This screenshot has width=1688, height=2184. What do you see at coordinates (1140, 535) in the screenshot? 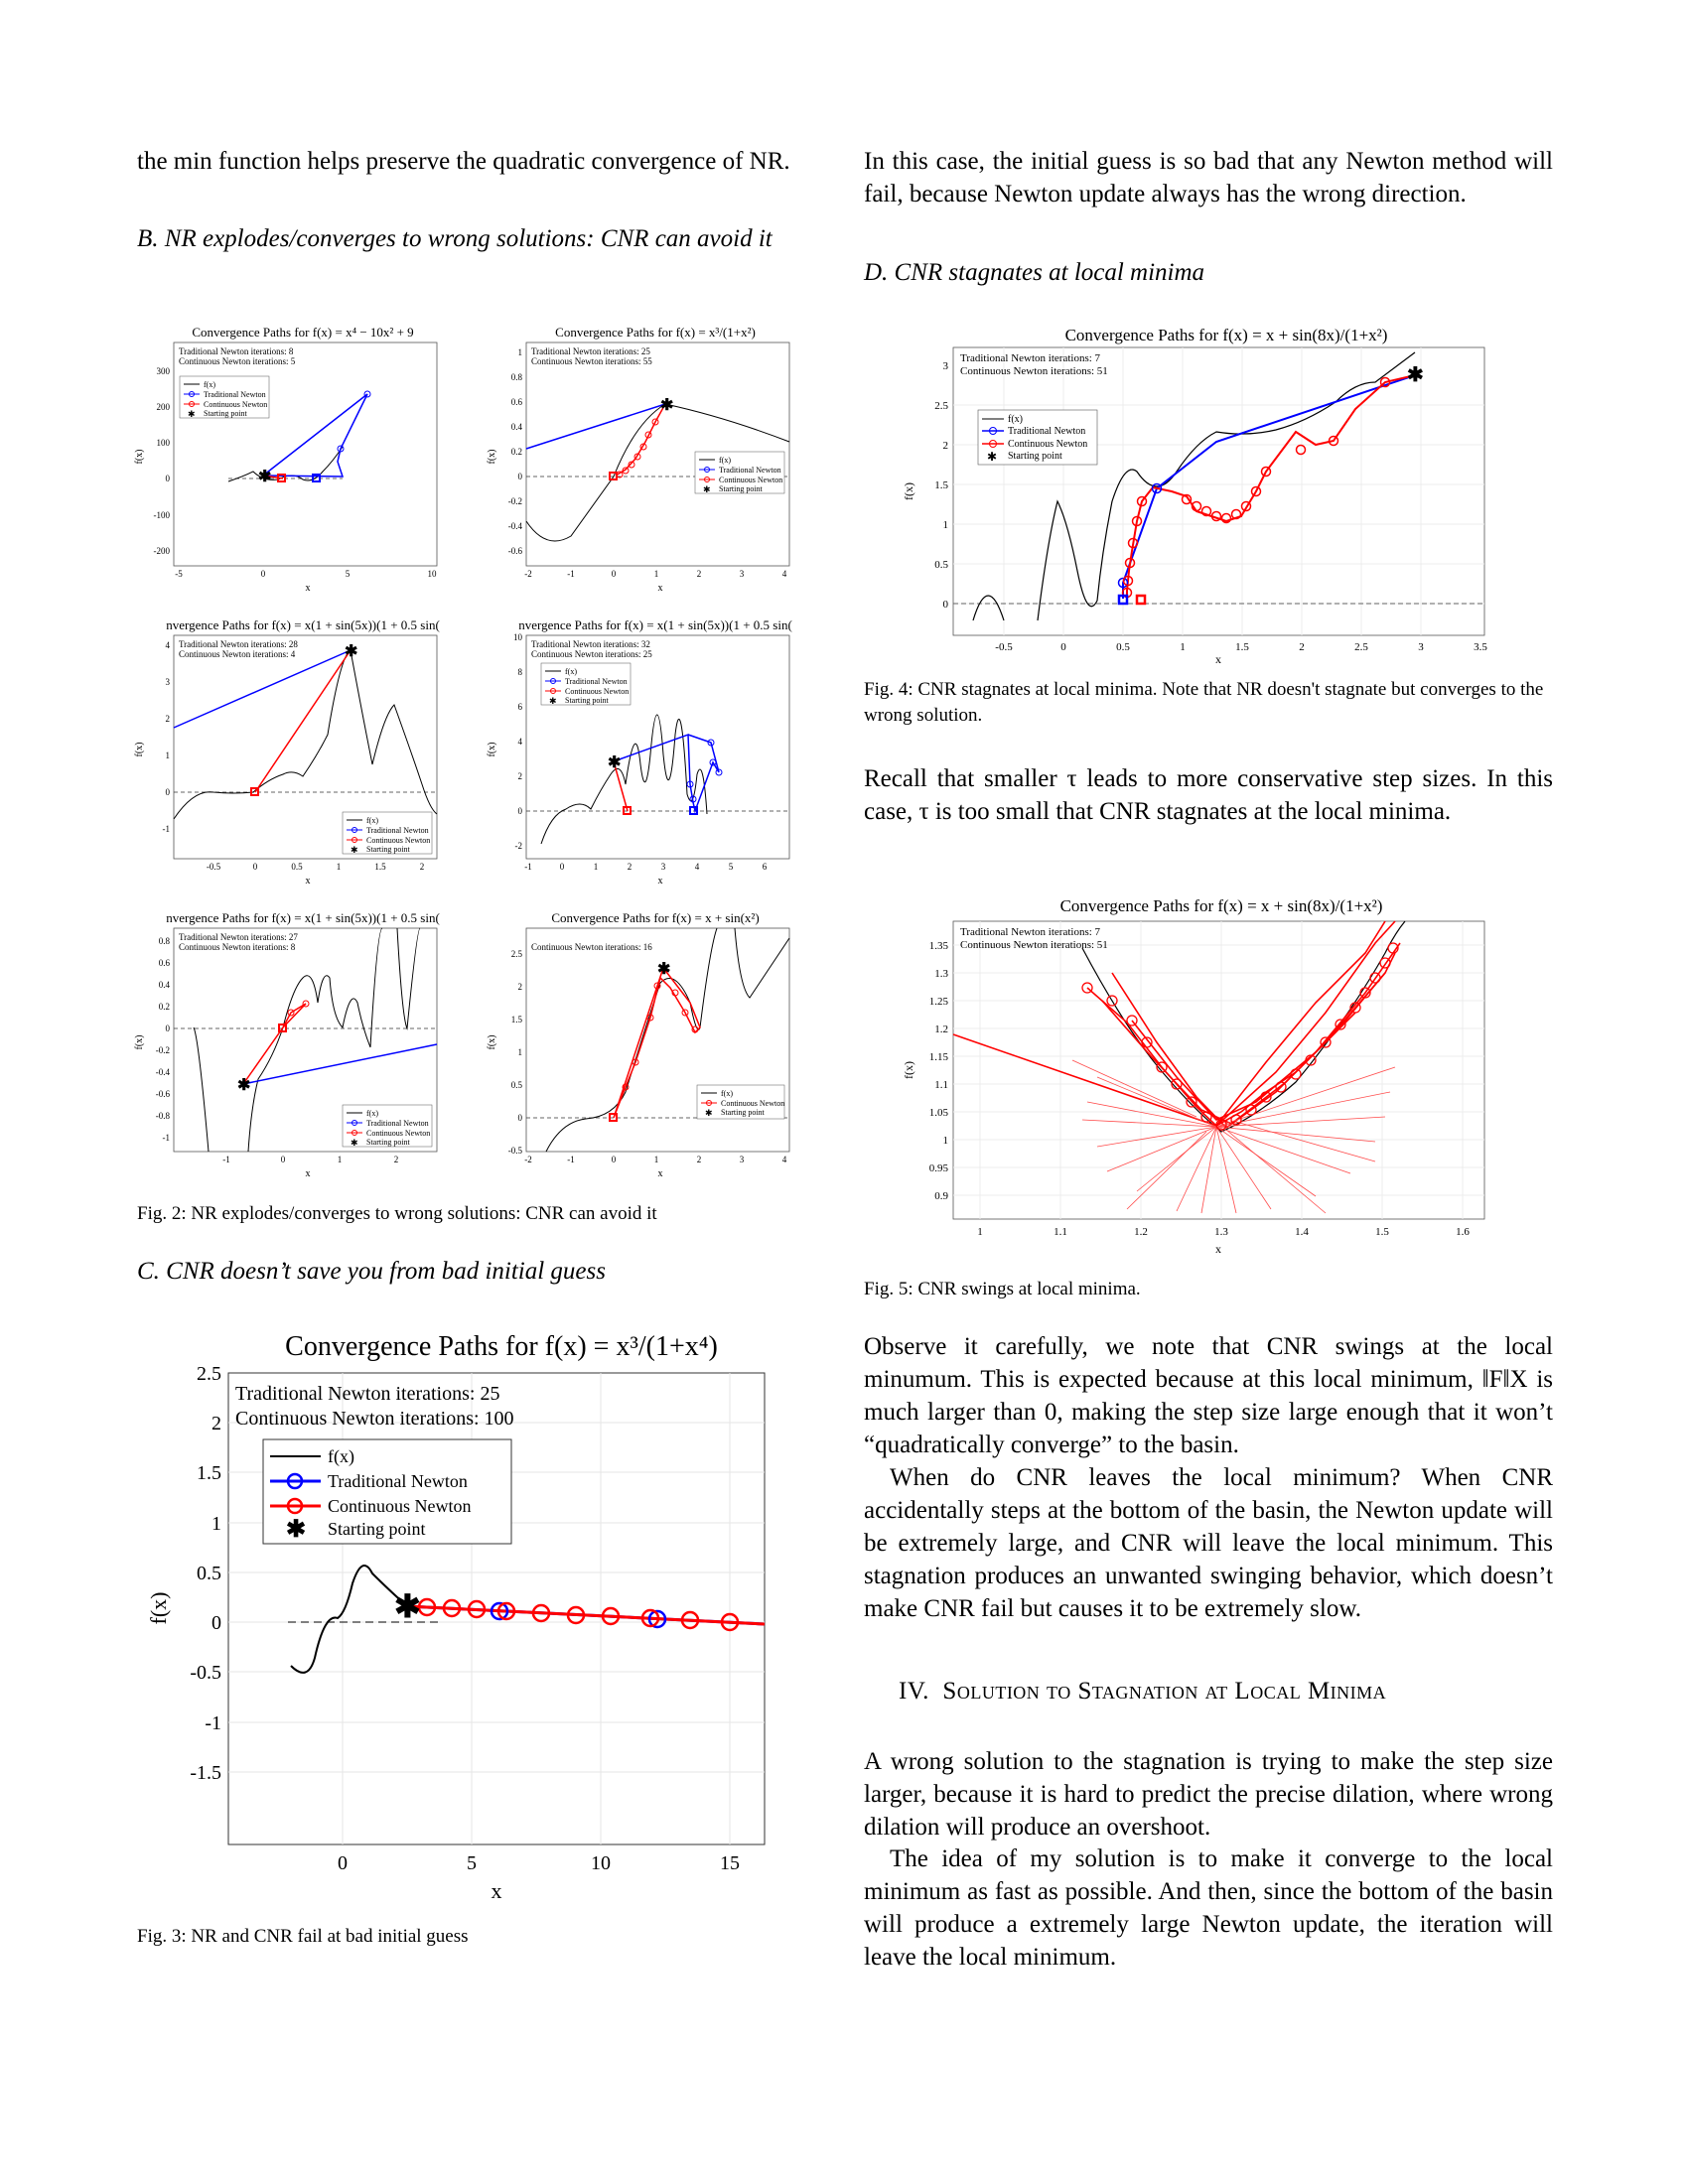
I see `tn-markers` at bounding box center [1140, 535].